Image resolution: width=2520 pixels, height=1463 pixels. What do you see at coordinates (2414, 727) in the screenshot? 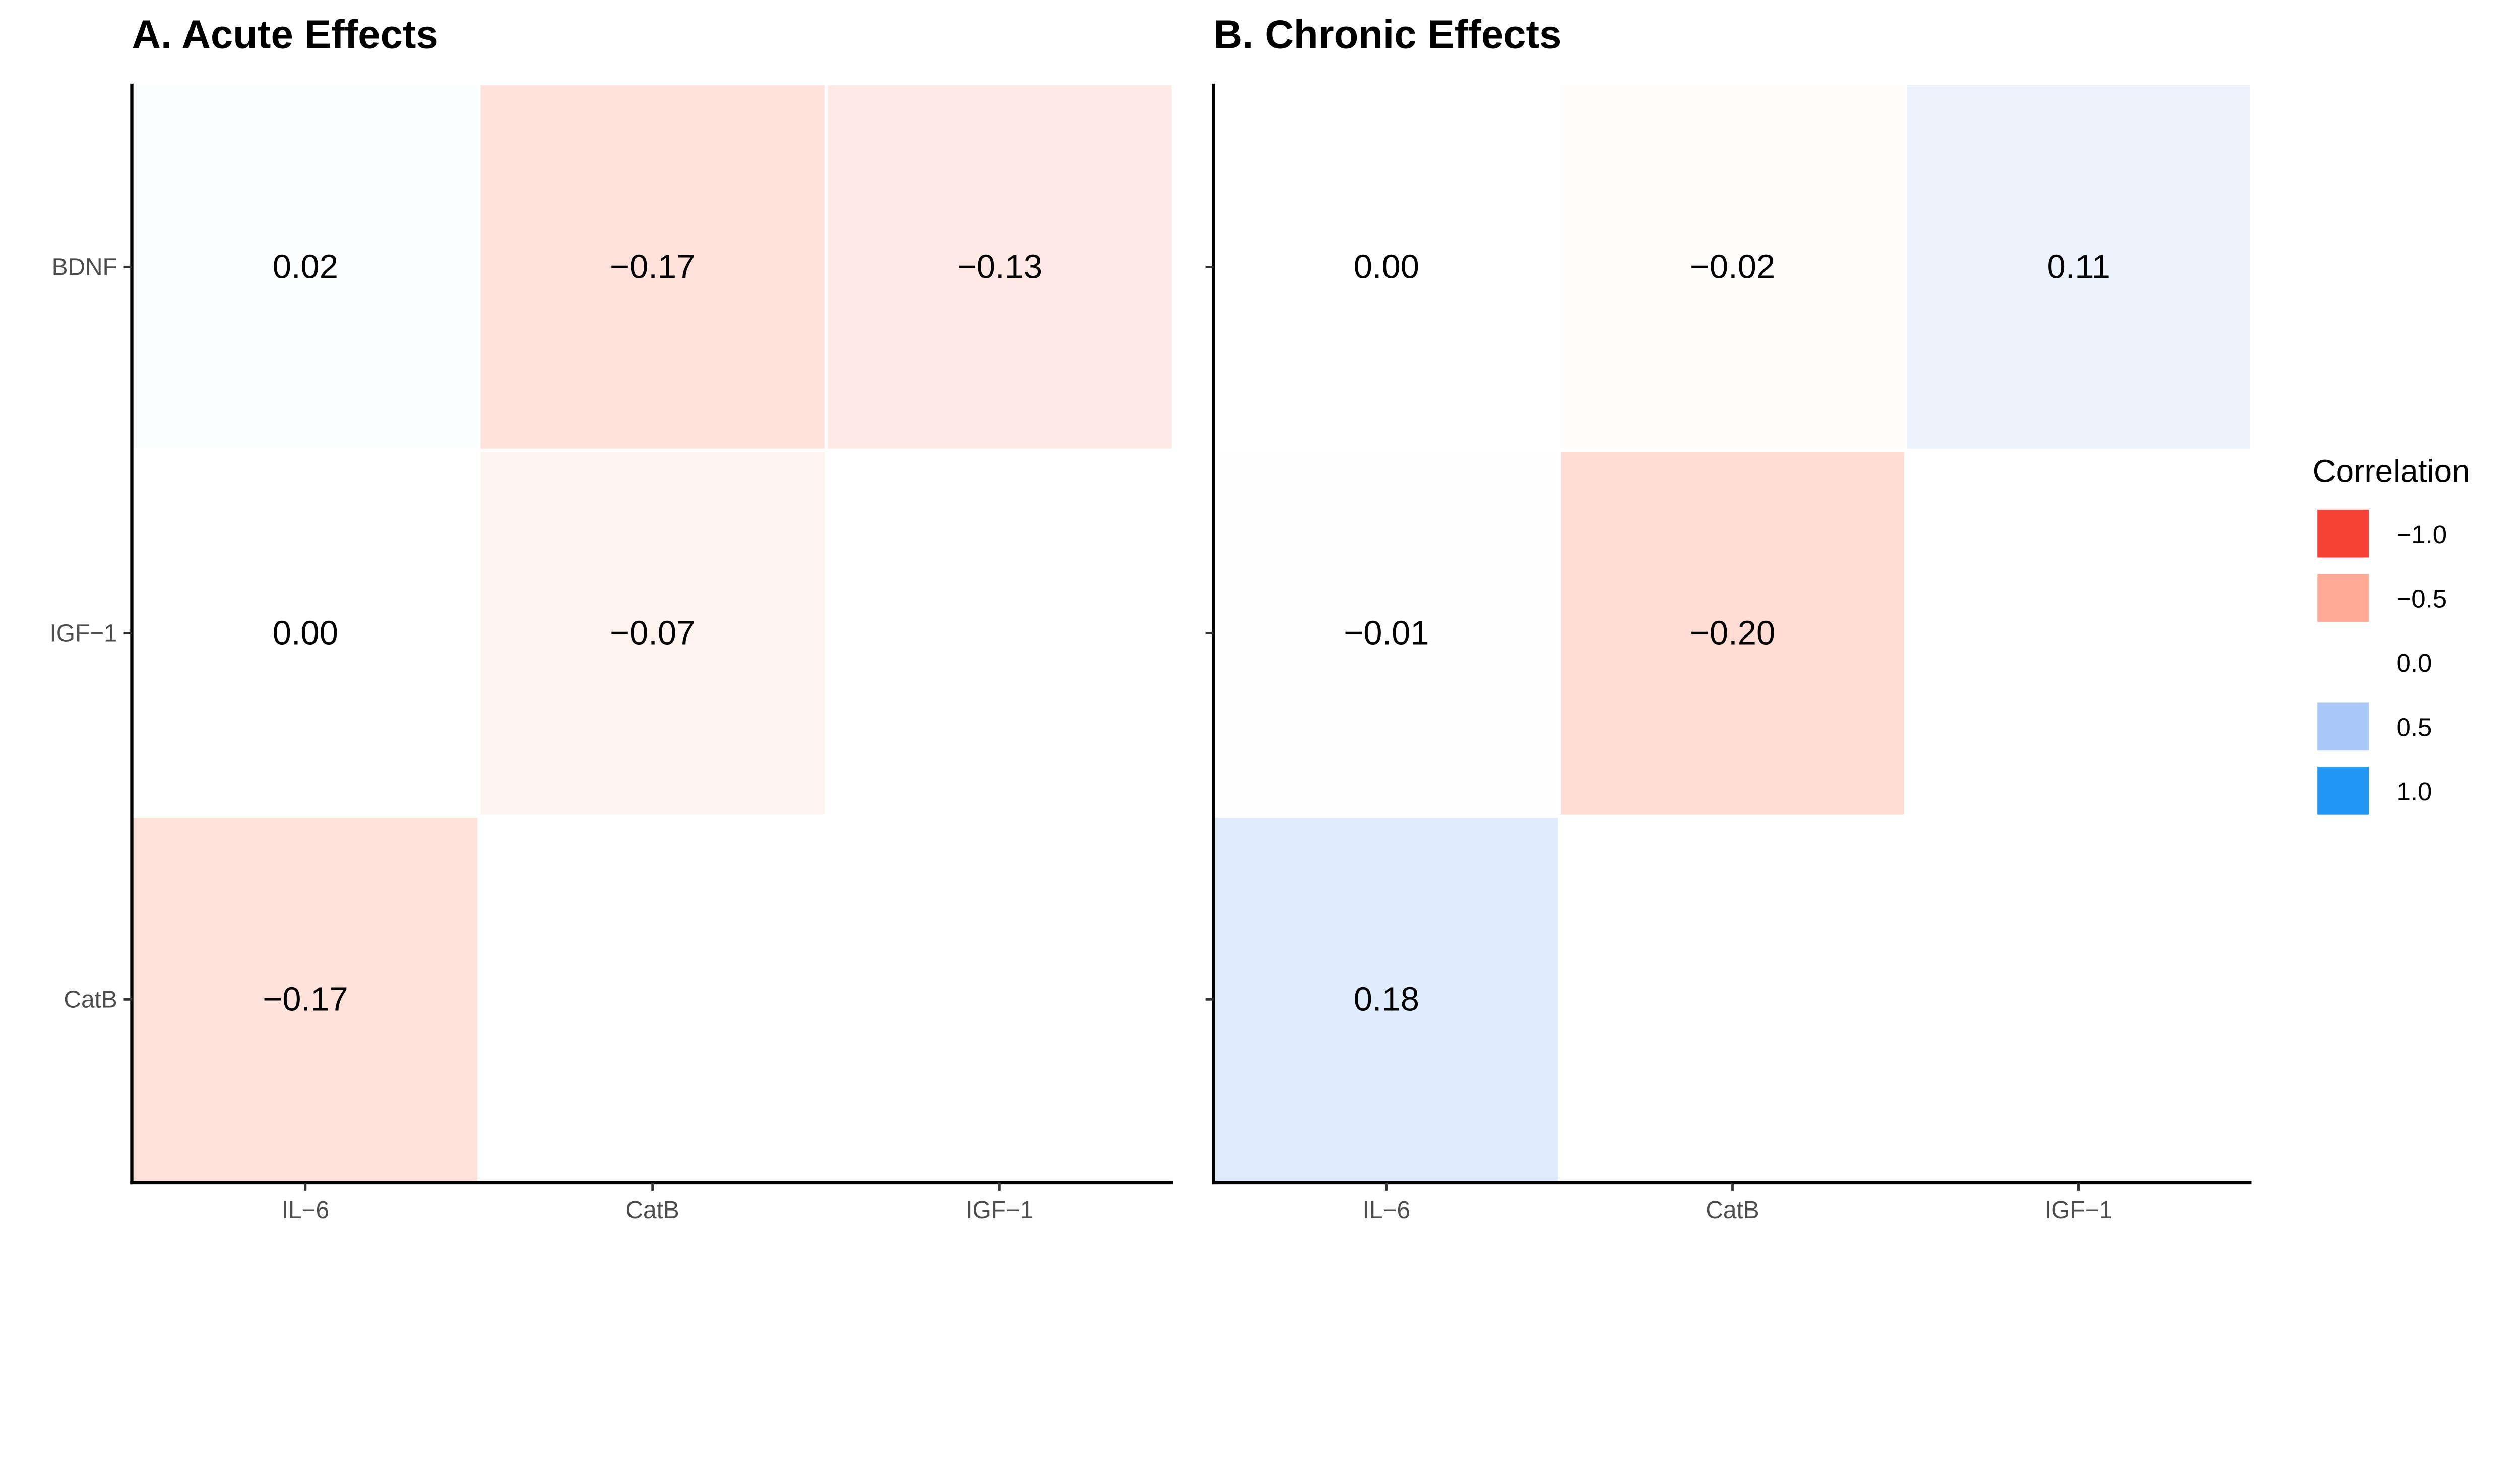
I see `legend-label: 0.5` at bounding box center [2414, 727].